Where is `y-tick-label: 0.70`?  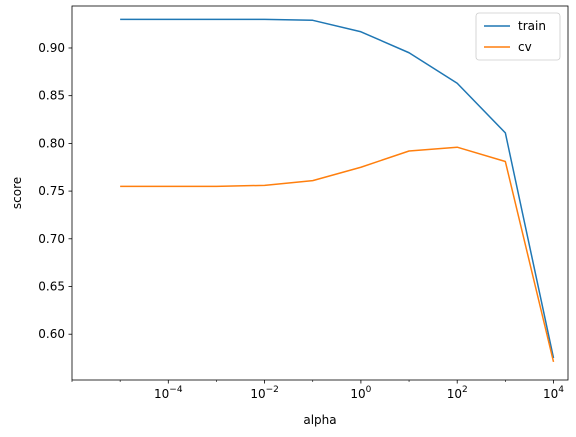 y-tick-label: 0.70 is located at coordinates (51, 239).